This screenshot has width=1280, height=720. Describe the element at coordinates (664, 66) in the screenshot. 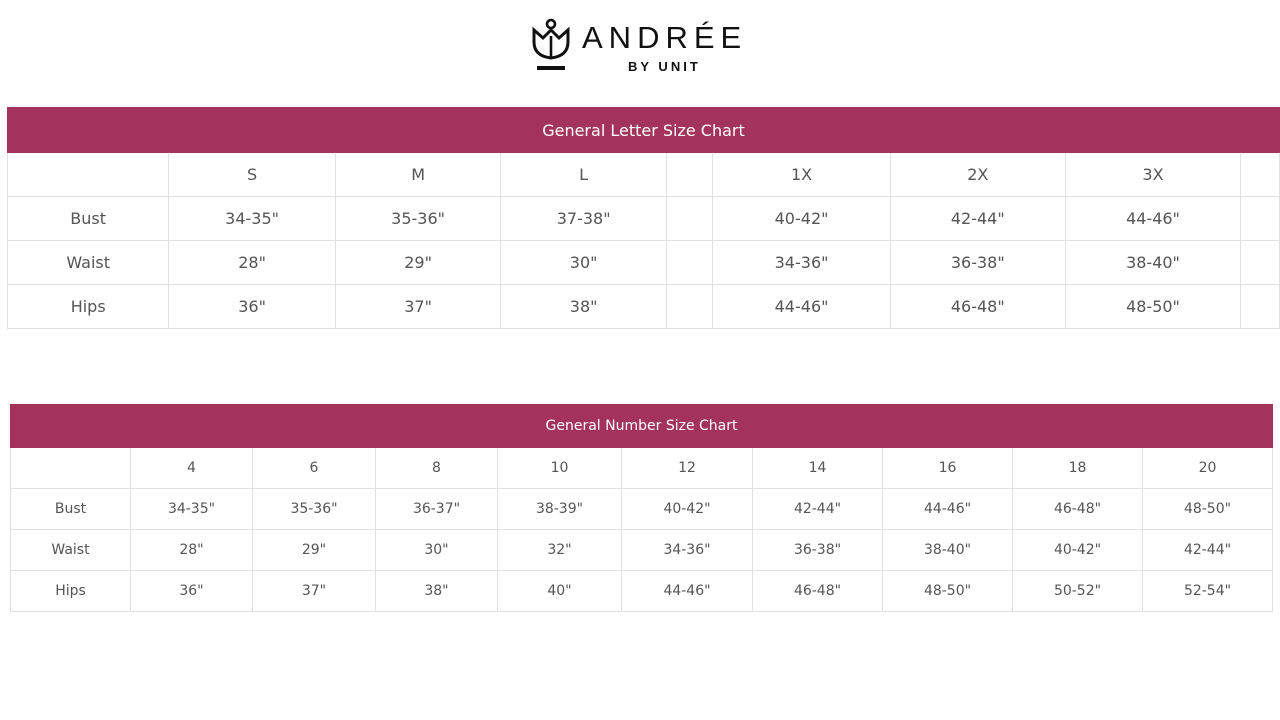

I see `logo-sub: BY UNIT` at that location.